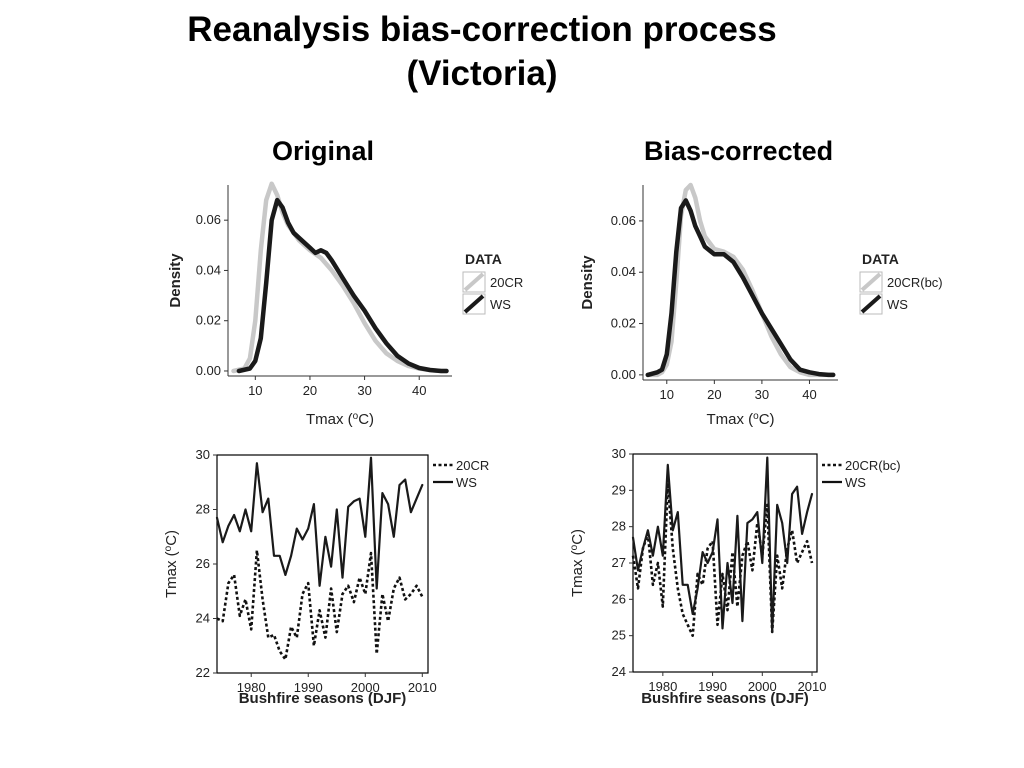  I want to click on density-bias-corrected-ytick-label: 0.00, so click(623, 374).